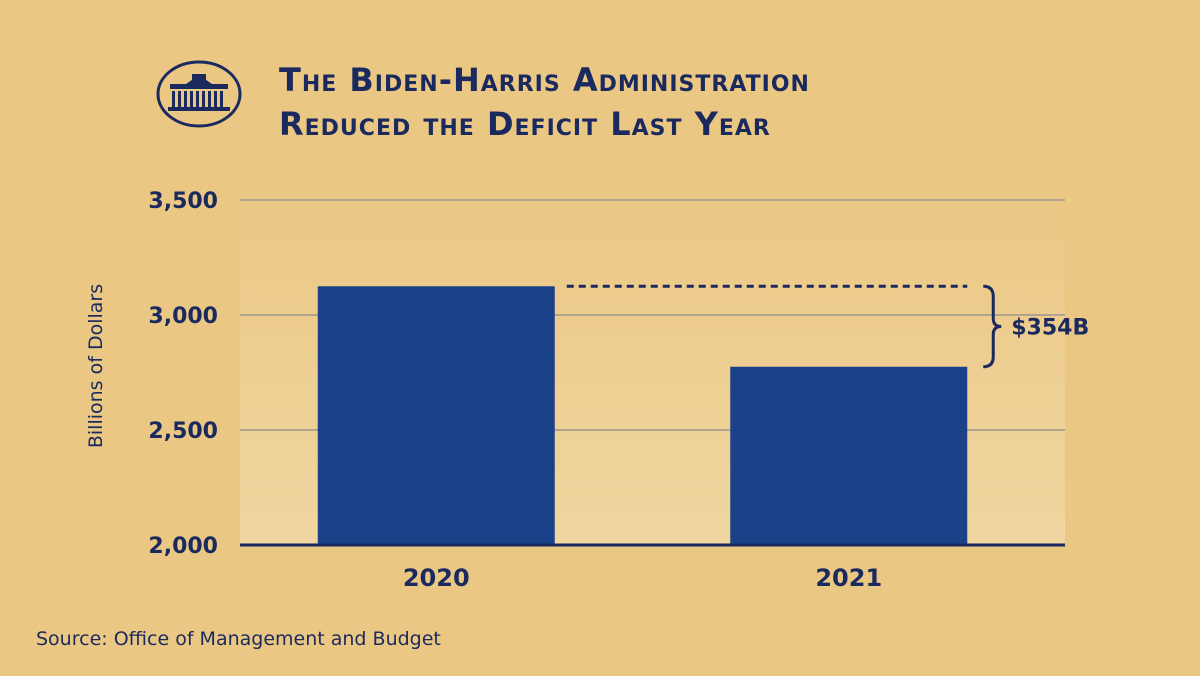 Image resolution: width=1200 pixels, height=676 pixels. What do you see at coordinates (96, 366) in the screenshot?
I see `y-axis-label: Billions of Dollars` at bounding box center [96, 366].